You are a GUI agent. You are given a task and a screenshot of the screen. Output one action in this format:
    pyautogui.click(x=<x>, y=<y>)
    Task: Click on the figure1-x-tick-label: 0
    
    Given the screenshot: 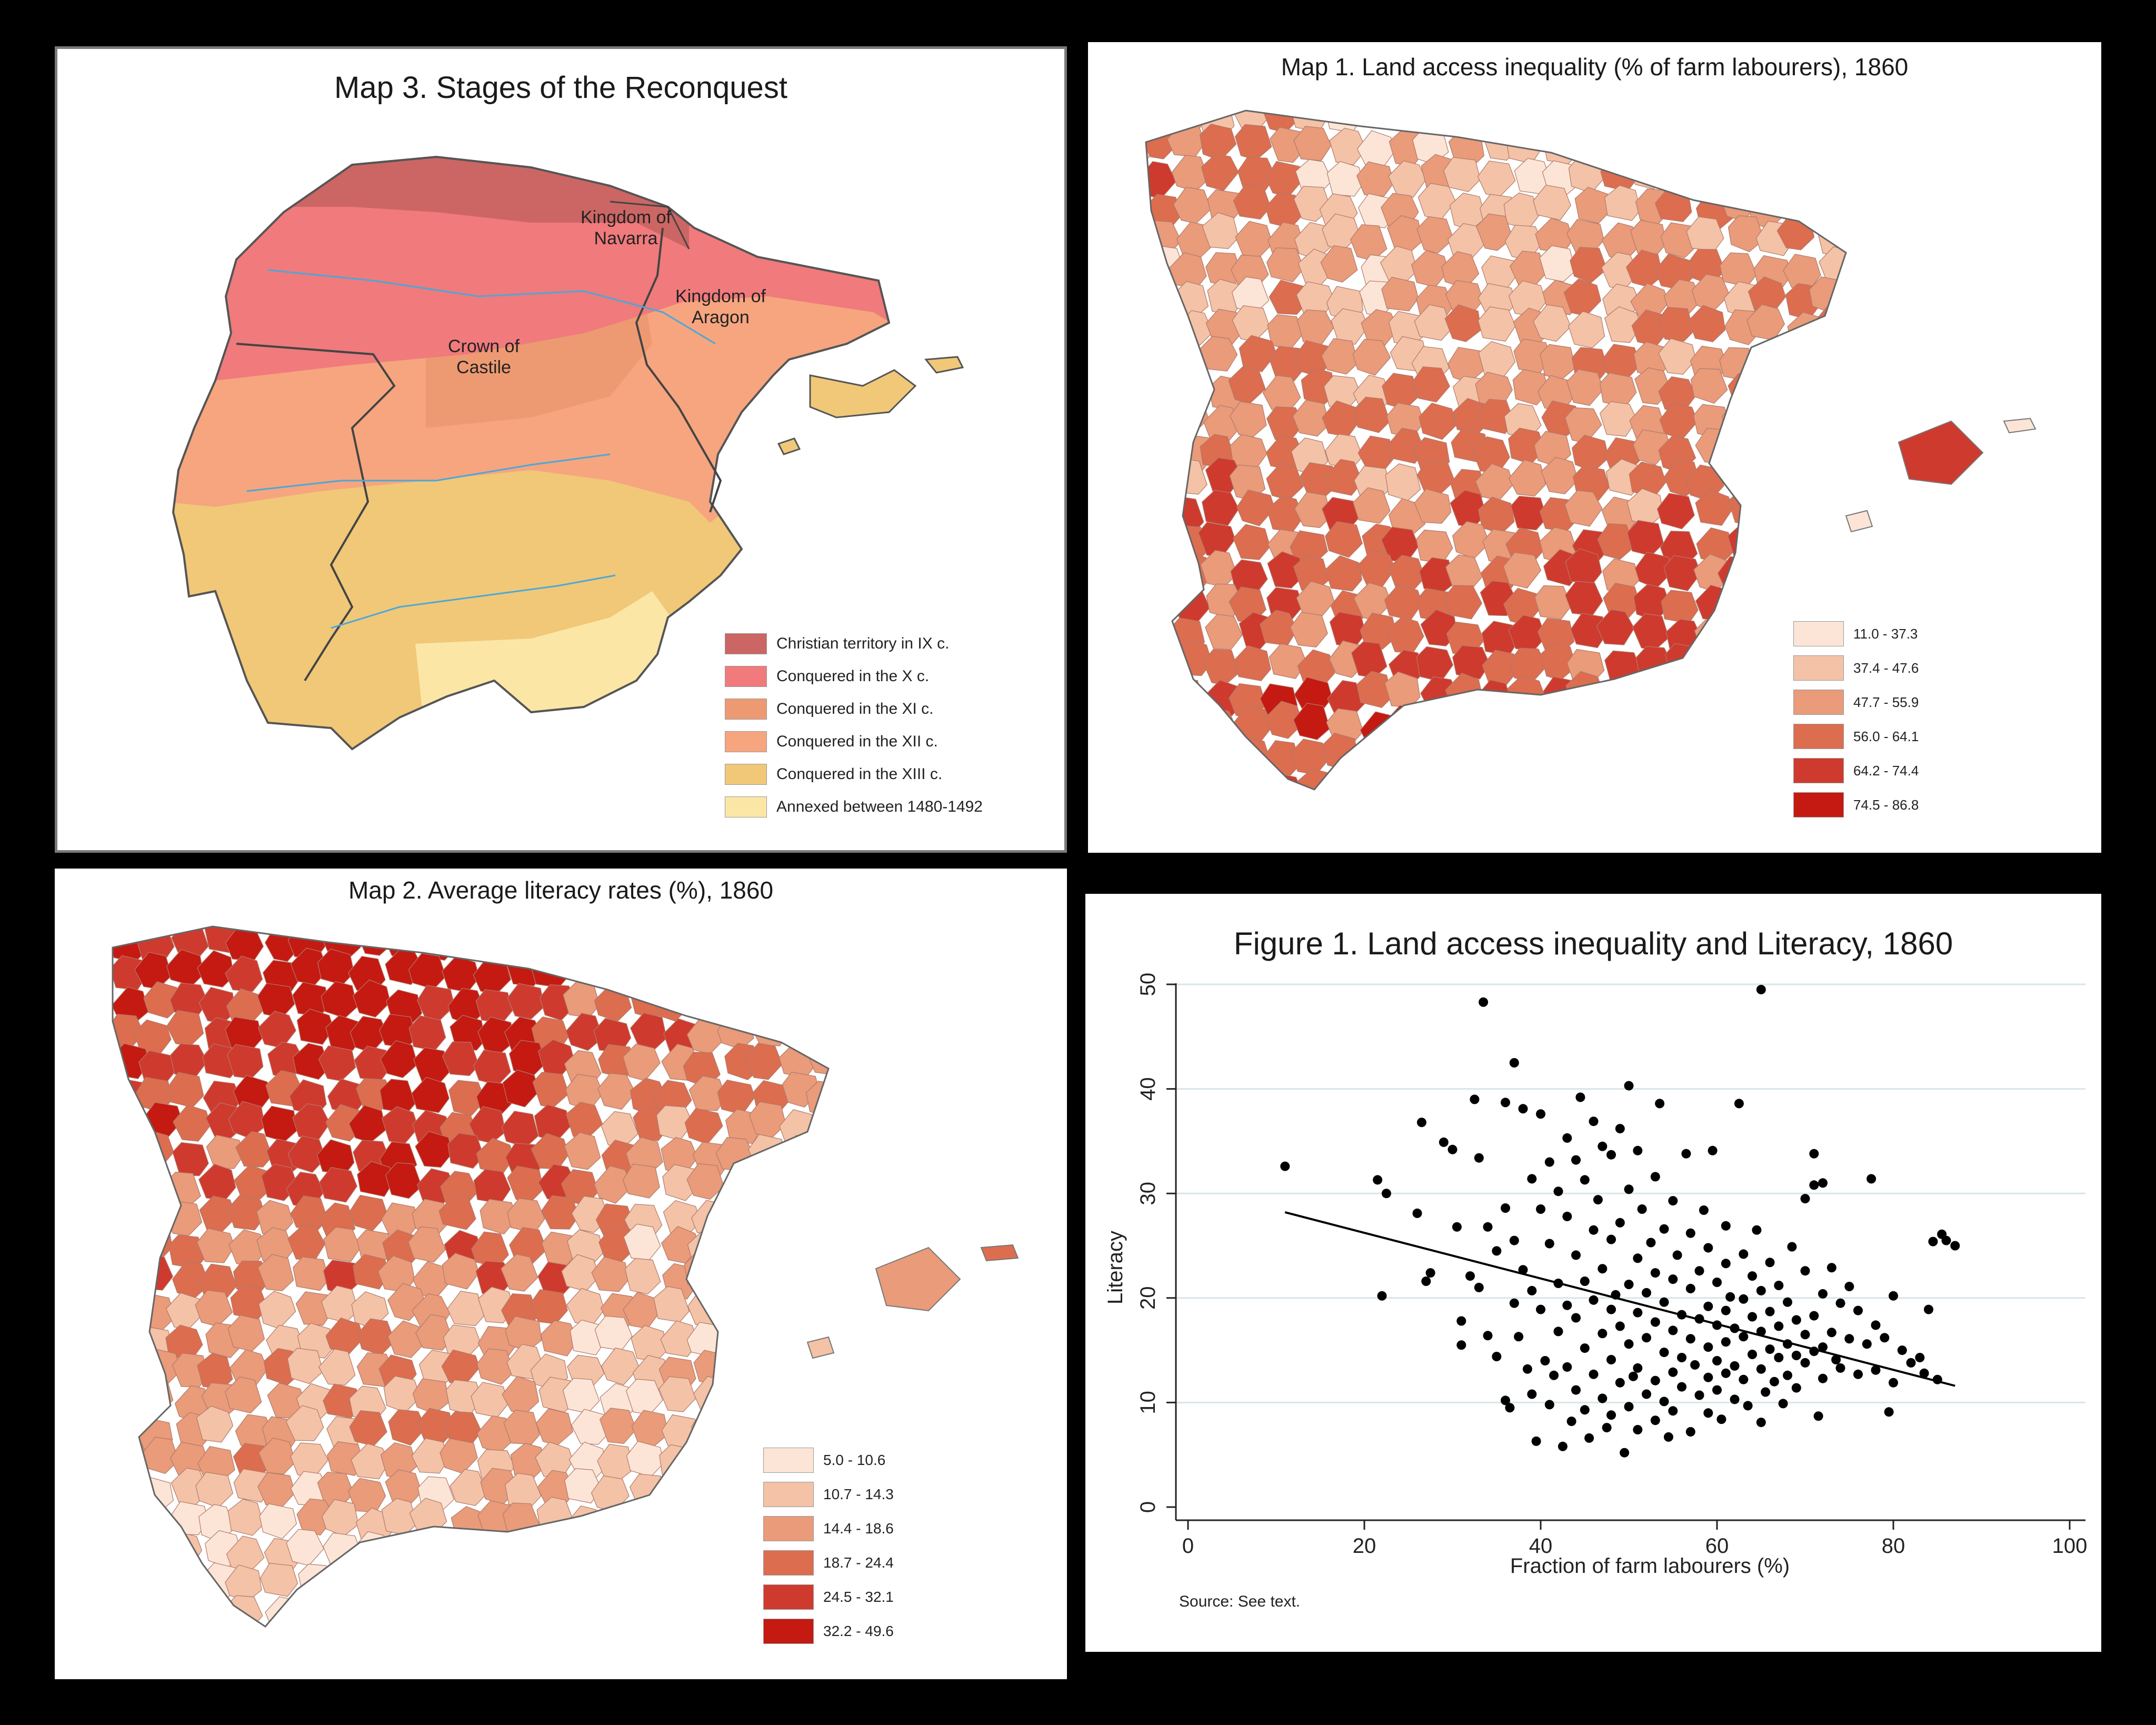 What is the action you would take?
    pyautogui.click(x=1188, y=1546)
    